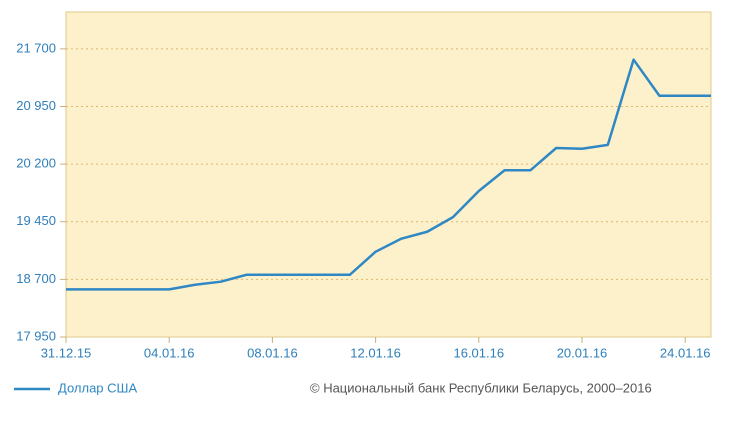  I want to click on x-tick-label: 31.12.15, so click(66, 352).